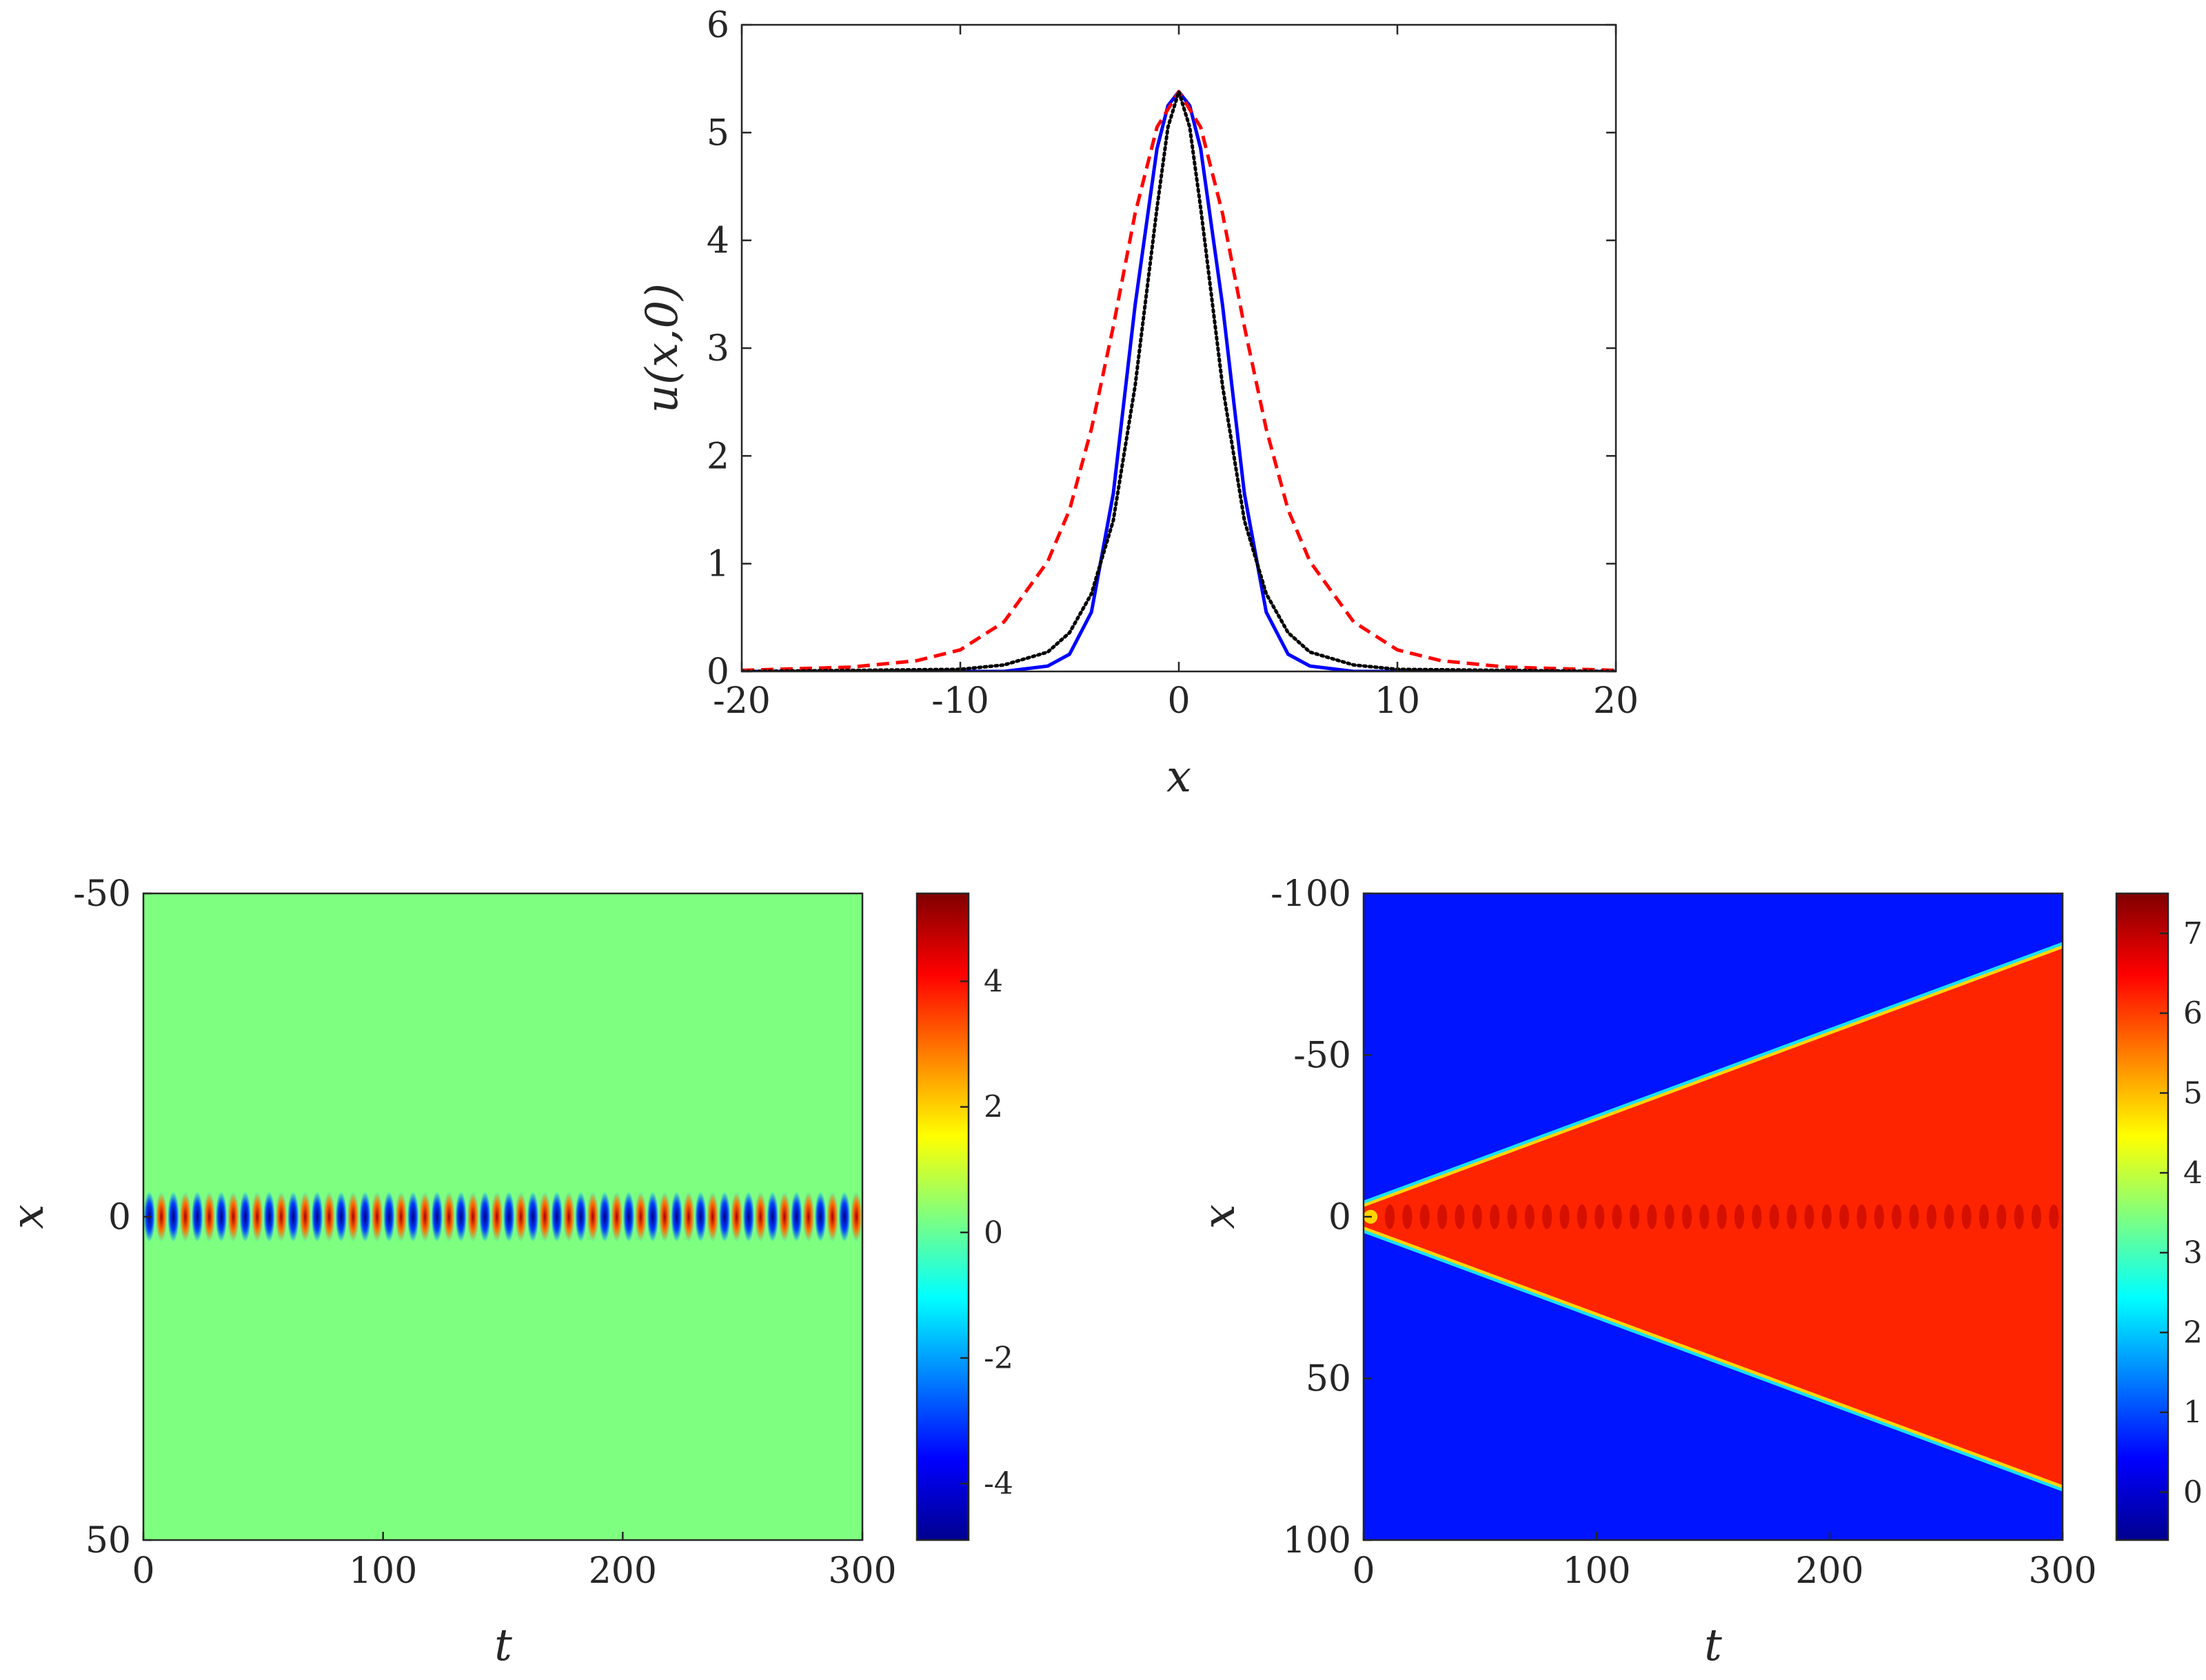 The width and height of the screenshot is (2206, 1680). What do you see at coordinates (1311, 894) in the screenshot?
I see `y-tick-label: -100` at bounding box center [1311, 894].